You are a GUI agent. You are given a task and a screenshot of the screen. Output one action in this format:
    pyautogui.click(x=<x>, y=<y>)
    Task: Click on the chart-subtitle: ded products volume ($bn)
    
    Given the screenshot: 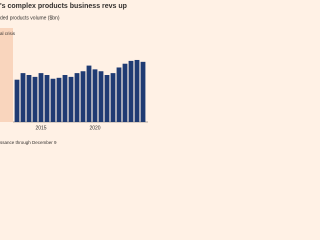 What is the action you would take?
    pyautogui.click(x=30, y=18)
    